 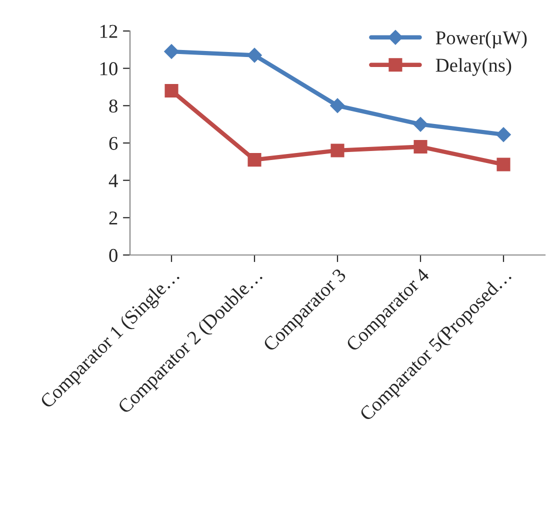 What do you see at coordinates (109, 69) in the screenshot?
I see `y-tick-label: 10` at bounding box center [109, 69].